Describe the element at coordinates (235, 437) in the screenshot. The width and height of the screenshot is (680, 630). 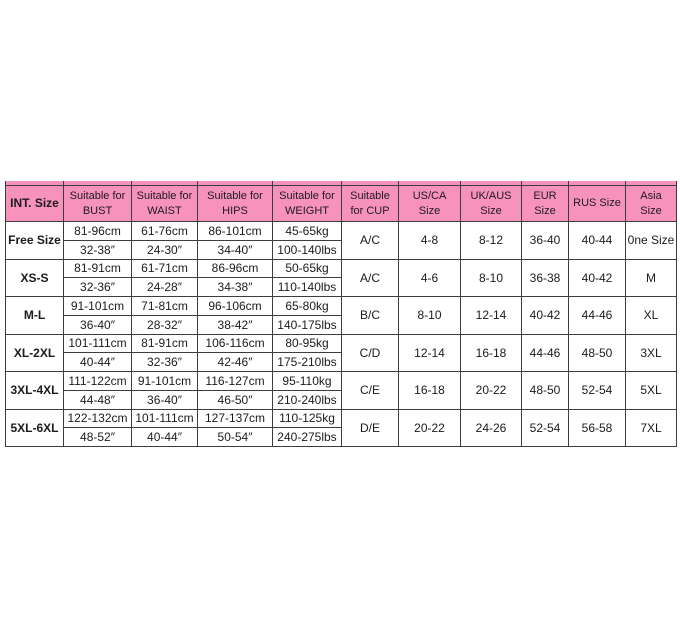
I see `hips-in-cell: 50-54″` at that location.